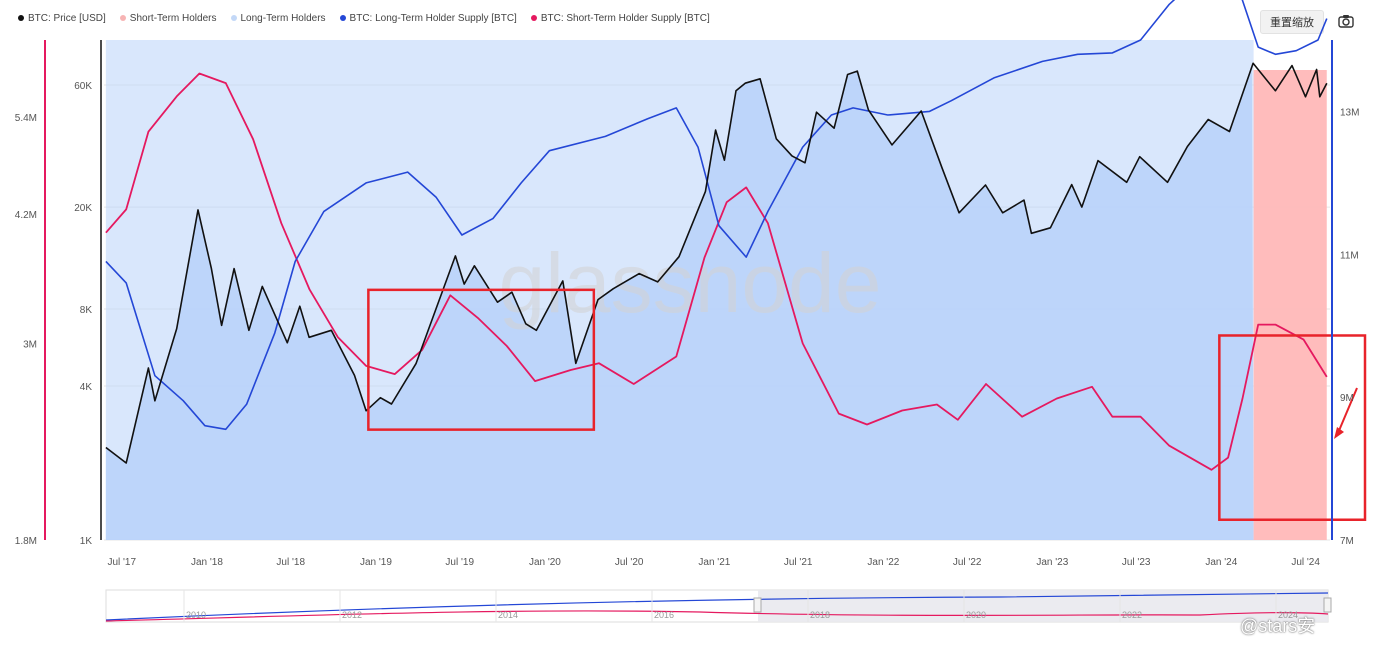 Image resolution: width=1374 pixels, height=645 pixels. Describe the element at coordinates (1347, 541) in the screenshot. I see `lth-tick-label: 7M` at that location.